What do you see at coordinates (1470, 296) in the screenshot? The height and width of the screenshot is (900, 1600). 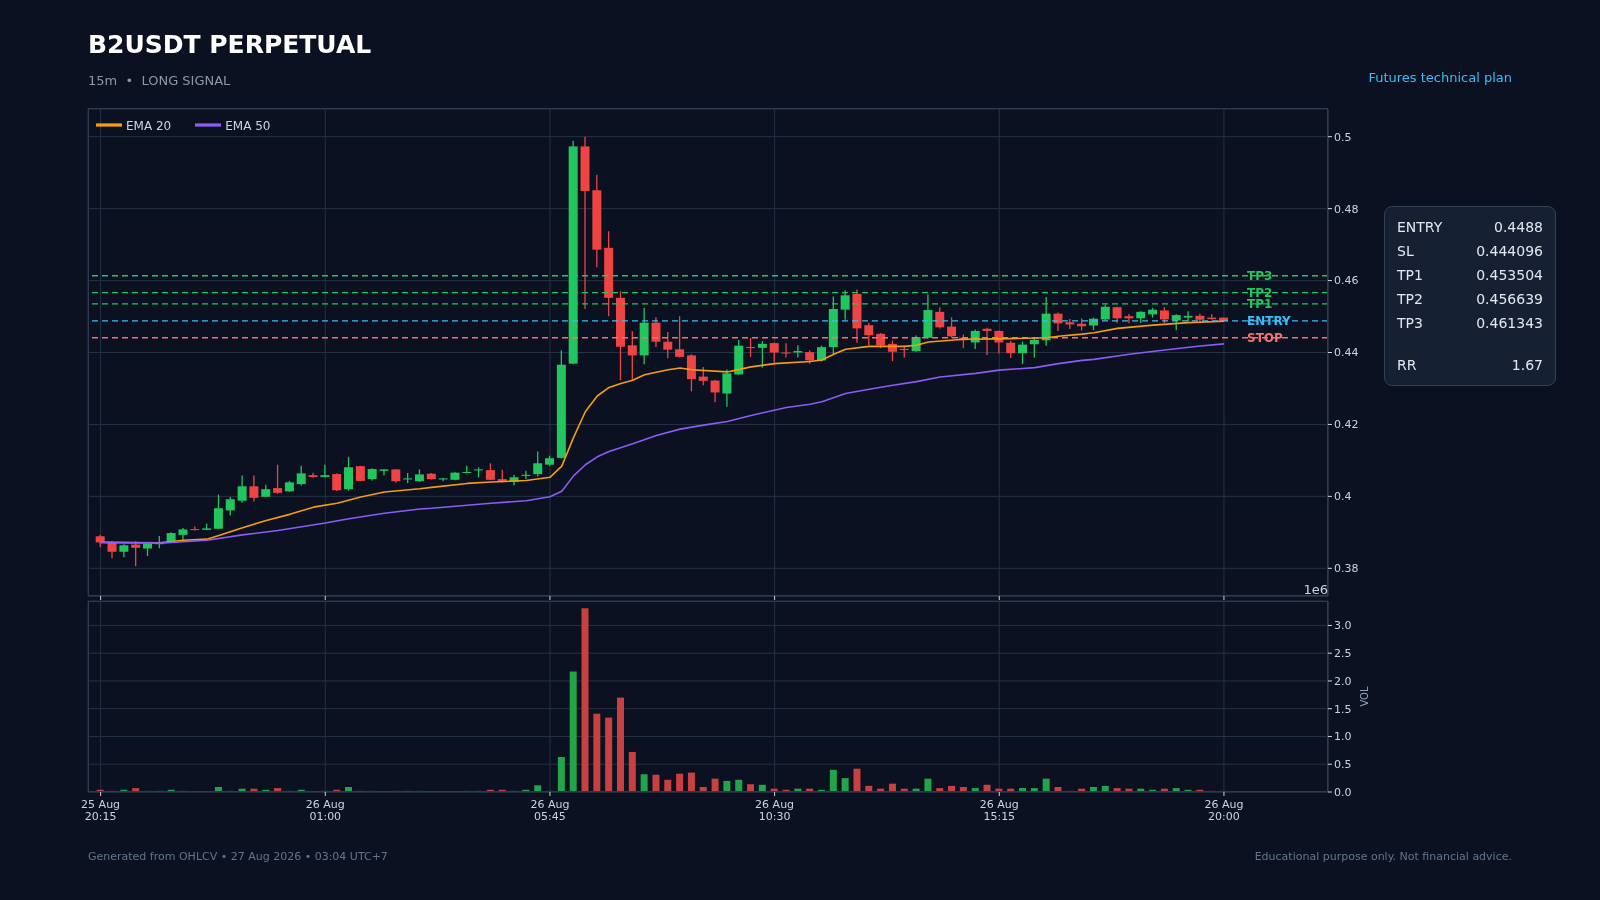 I see `trade-plan-panel: ENTRY 0.4488 SL 0.444096 TP1 0.453504 TP2 0.456639 TP3 0.461343 RR 1.67` at bounding box center [1470, 296].